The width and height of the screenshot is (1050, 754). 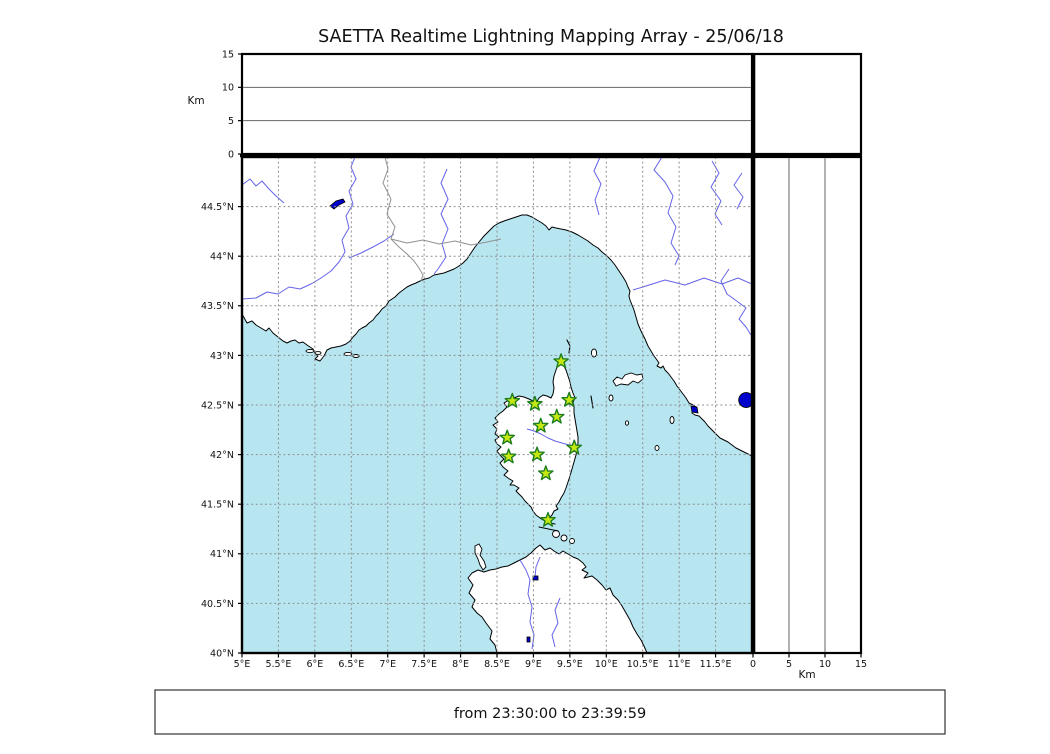 What do you see at coordinates (606, 664) in the screenshot?
I see `map-lon-tick-label: 10°E` at bounding box center [606, 664].